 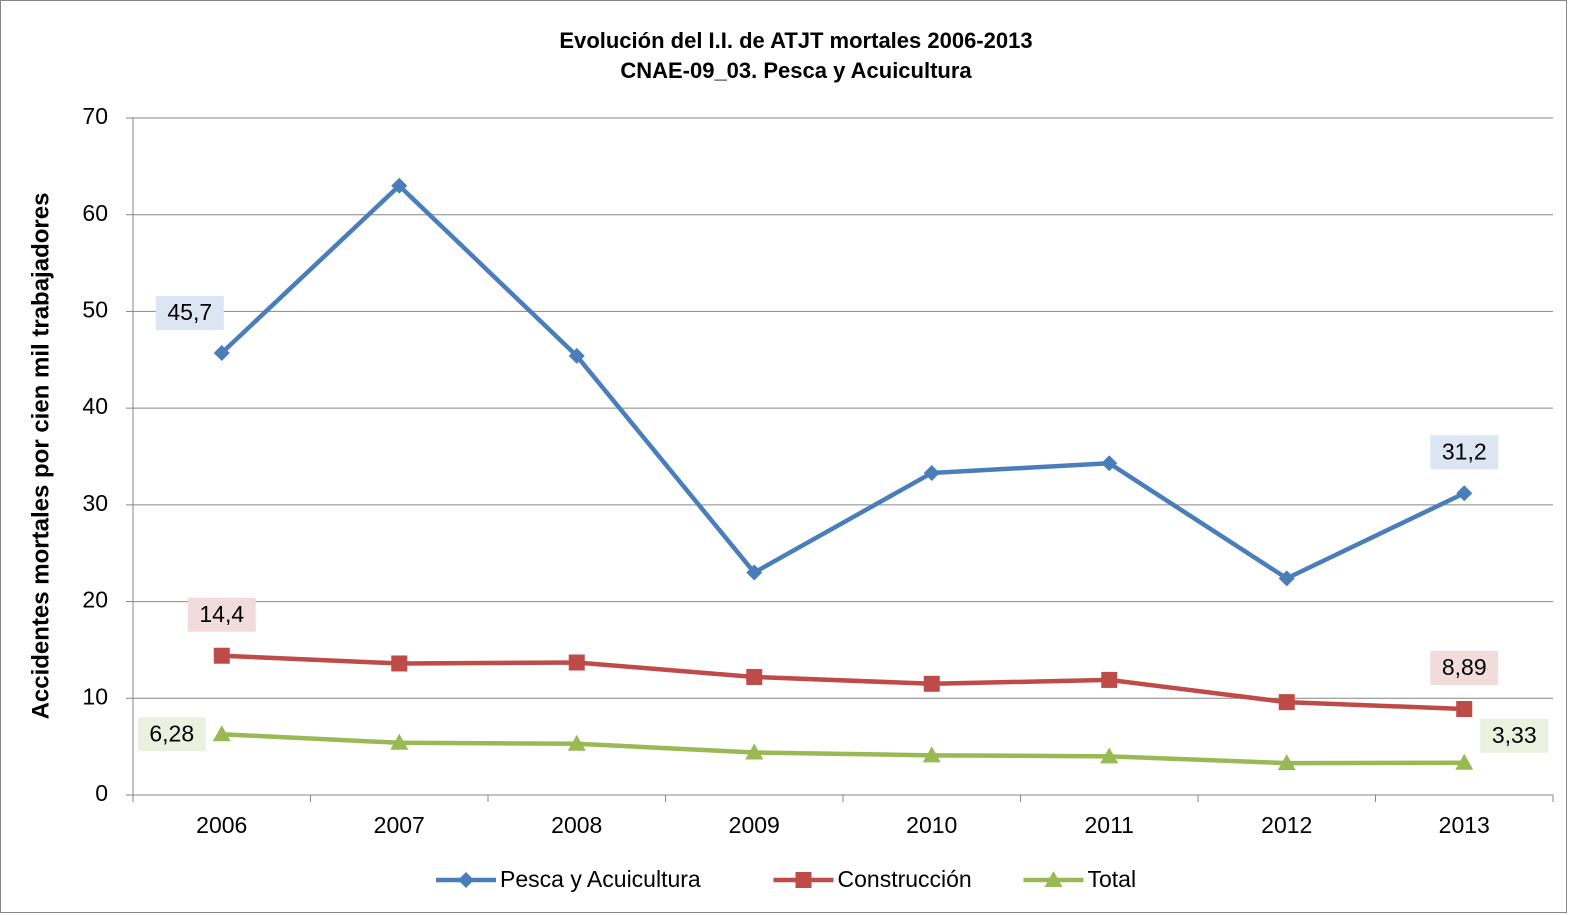 What do you see at coordinates (399, 825) in the screenshot?
I see `x-tick-label: 2007` at bounding box center [399, 825].